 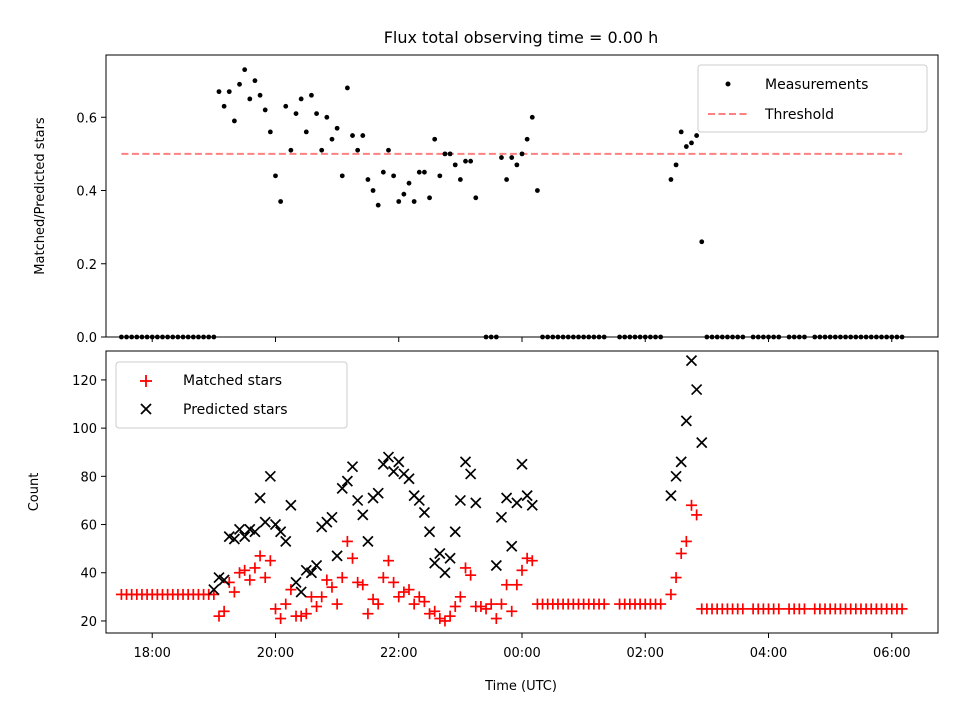 What do you see at coordinates (521, 37) in the screenshot?
I see `chart-title: Flux total observing time = 0.00 h` at bounding box center [521, 37].